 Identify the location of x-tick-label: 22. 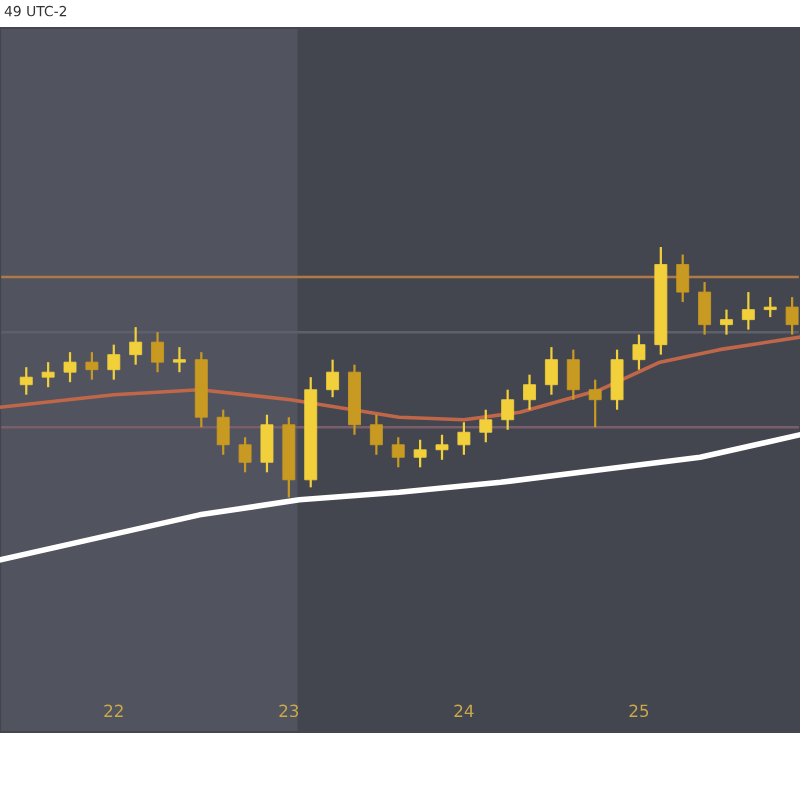
(113, 710).